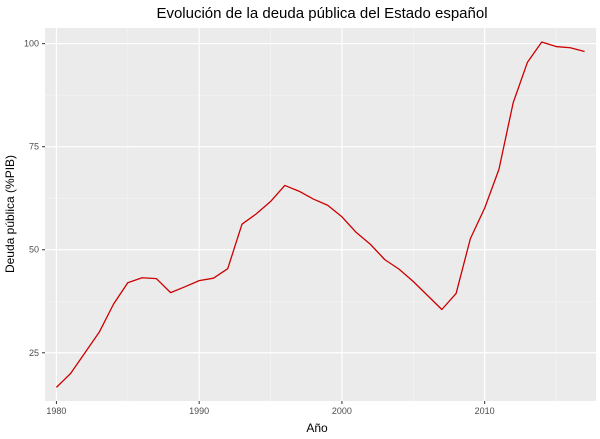 This screenshot has width=600, height=439. What do you see at coordinates (34, 353) in the screenshot?
I see `y-tick-label: 25` at bounding box center [34, 353].